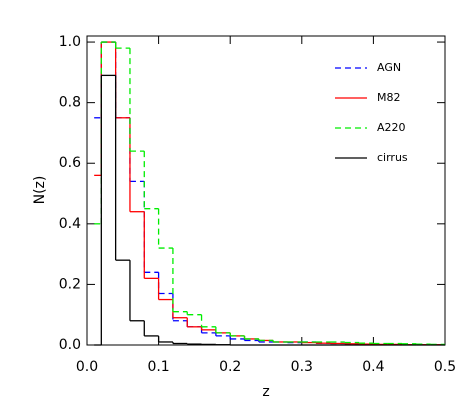 Image resolution: width=471 pixels, height=415 pixels. Describe the element at coordinates (389, 67) in the screenshot. I see `legend-label: AGN` at that location.